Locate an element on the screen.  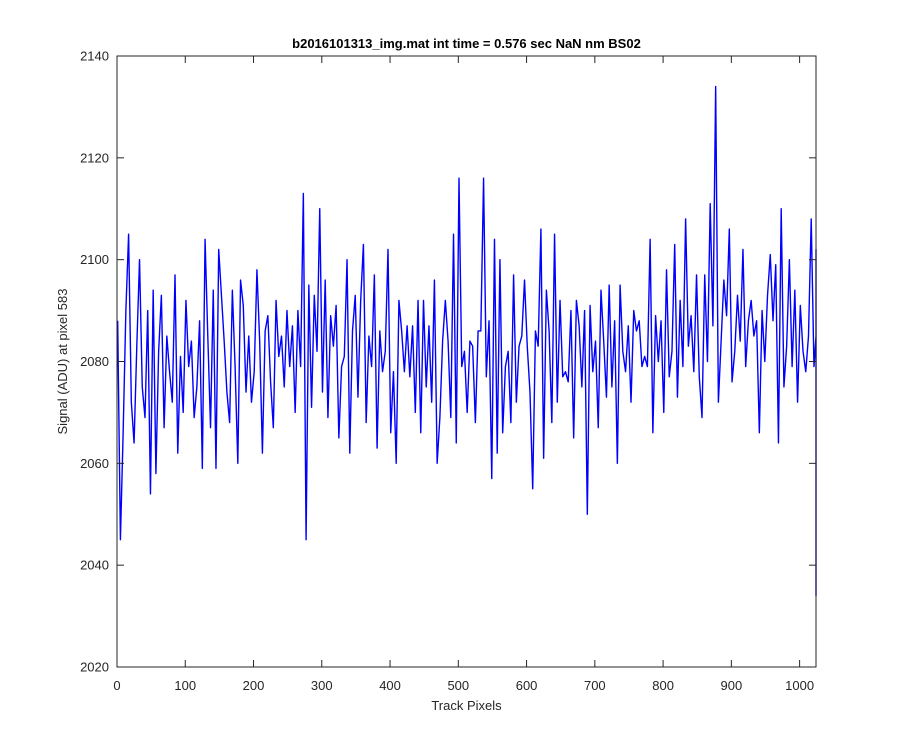
x-tick-label: 400 is located at coordinates (390, 685).